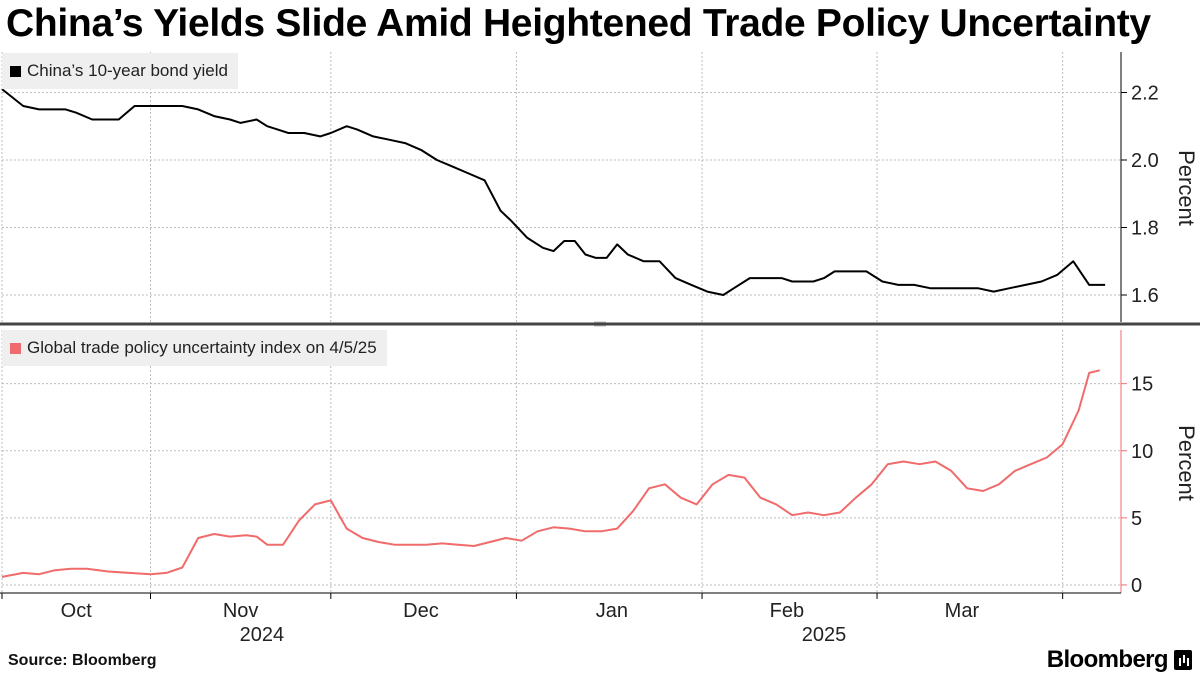  What do you see at coordinates (560, 619) in the screenshot?
I see `x-axis: Oct Nov Dec Jan Feb Mar 2024 2025` at bounding box center [560, 619].